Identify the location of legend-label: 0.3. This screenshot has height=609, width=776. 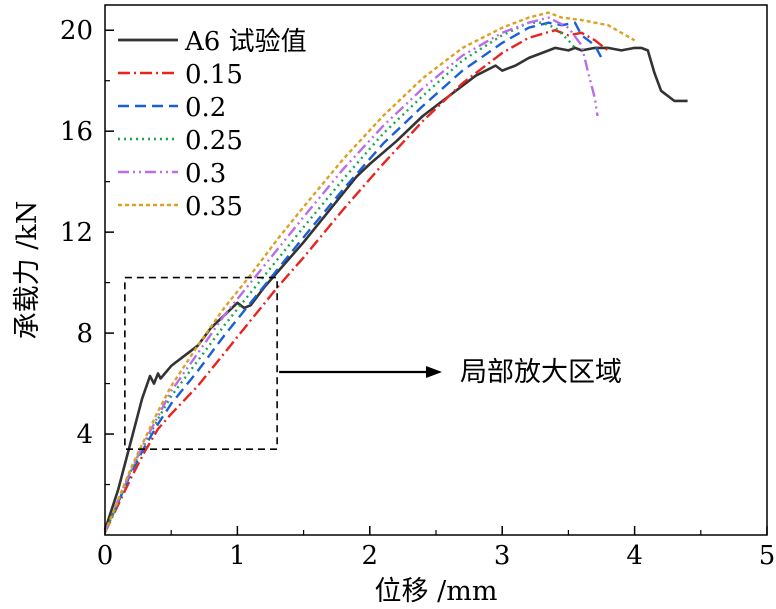
(205, 174).